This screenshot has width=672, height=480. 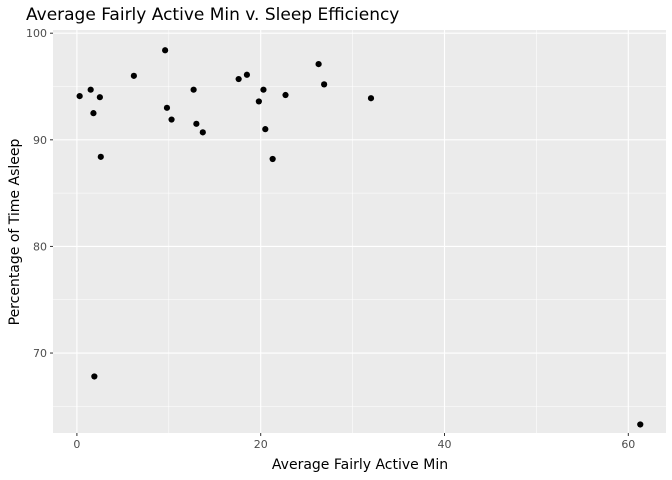 What do you see at coordinates (628, 444) in the screenshot?
I see `x-tick-label: 60` at bounding box center [628, 444].